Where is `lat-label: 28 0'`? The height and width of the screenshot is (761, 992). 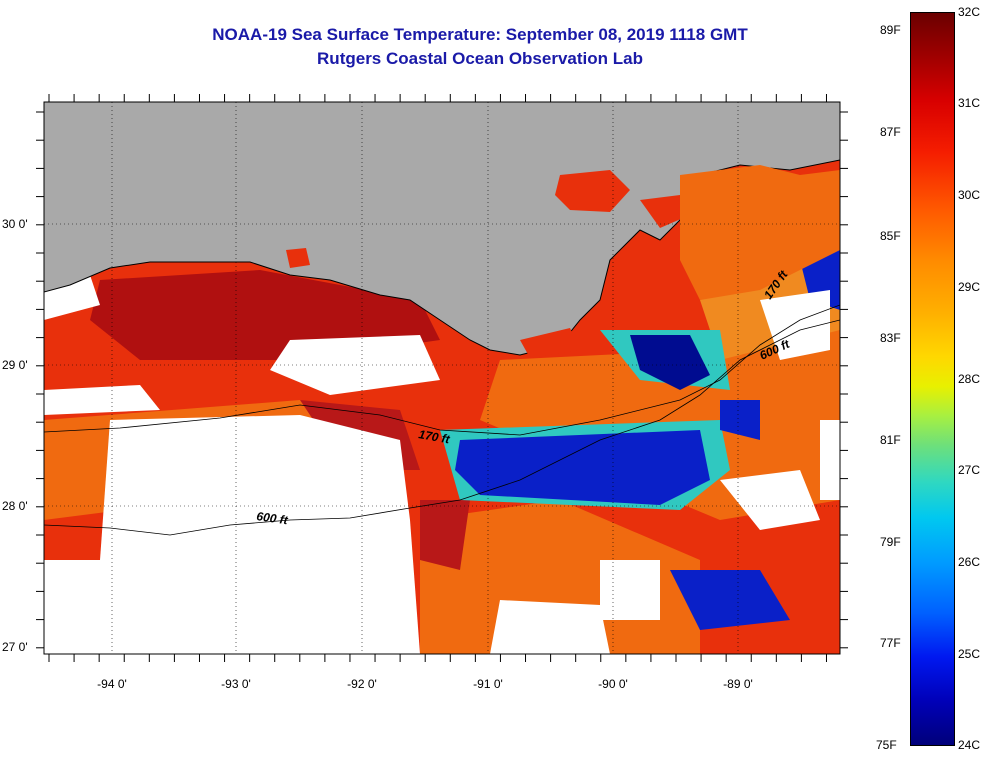 lat-label: 28 0' is located at coordinates (15, 506).